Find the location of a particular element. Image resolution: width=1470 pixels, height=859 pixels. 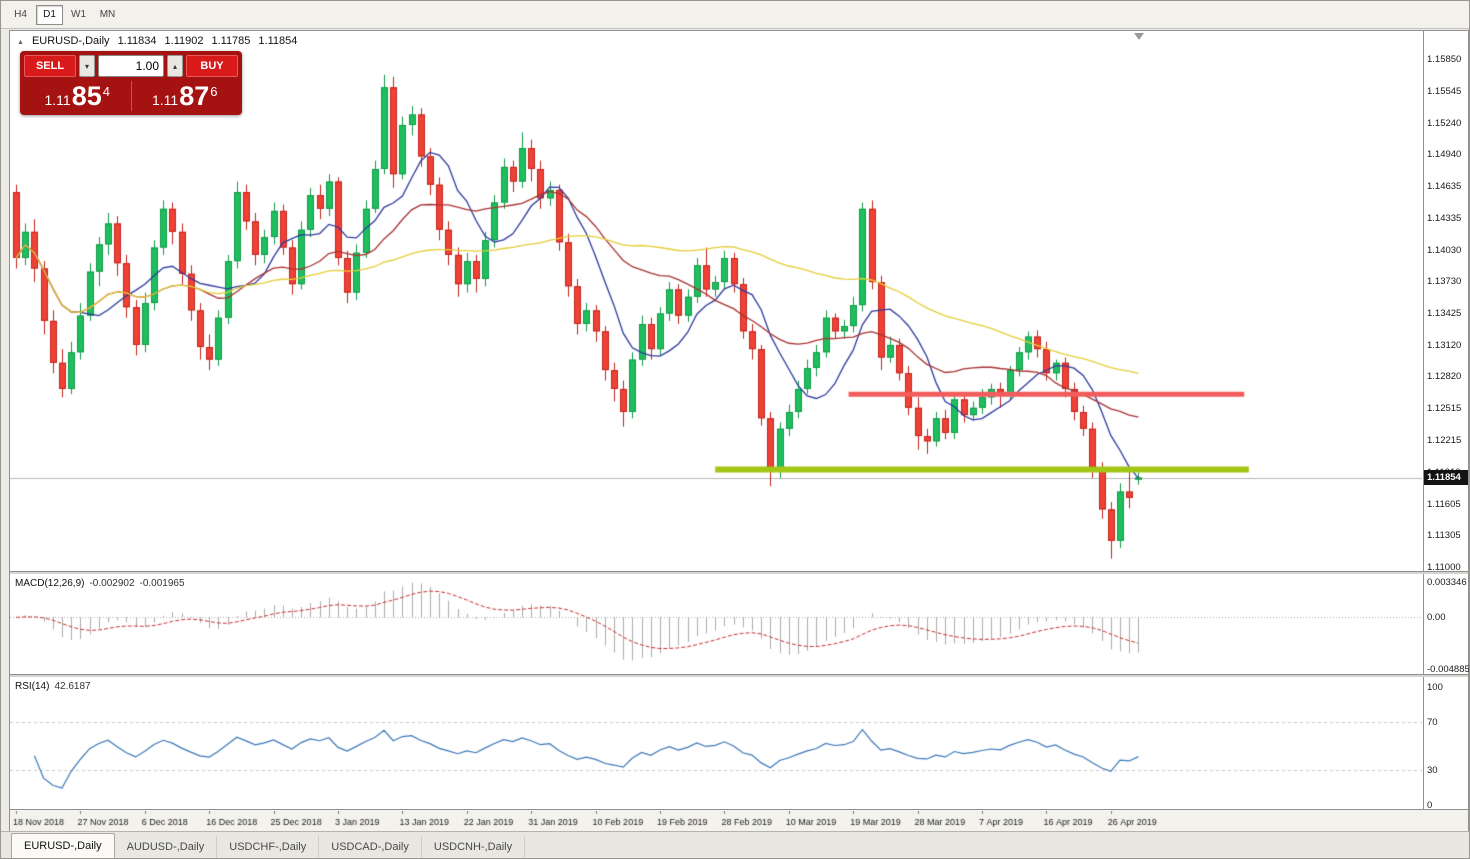

macd-axis-label: 0.00 is located at coordinates (1436, 618).